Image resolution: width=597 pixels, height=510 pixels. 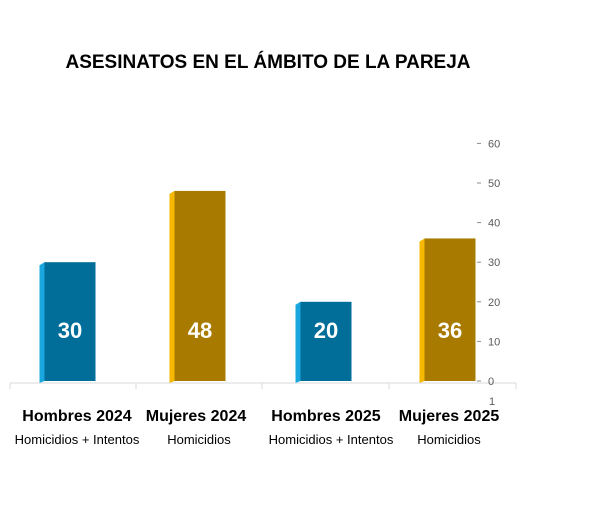 I want to click on data-label: 30, so click(x=70, y=330).